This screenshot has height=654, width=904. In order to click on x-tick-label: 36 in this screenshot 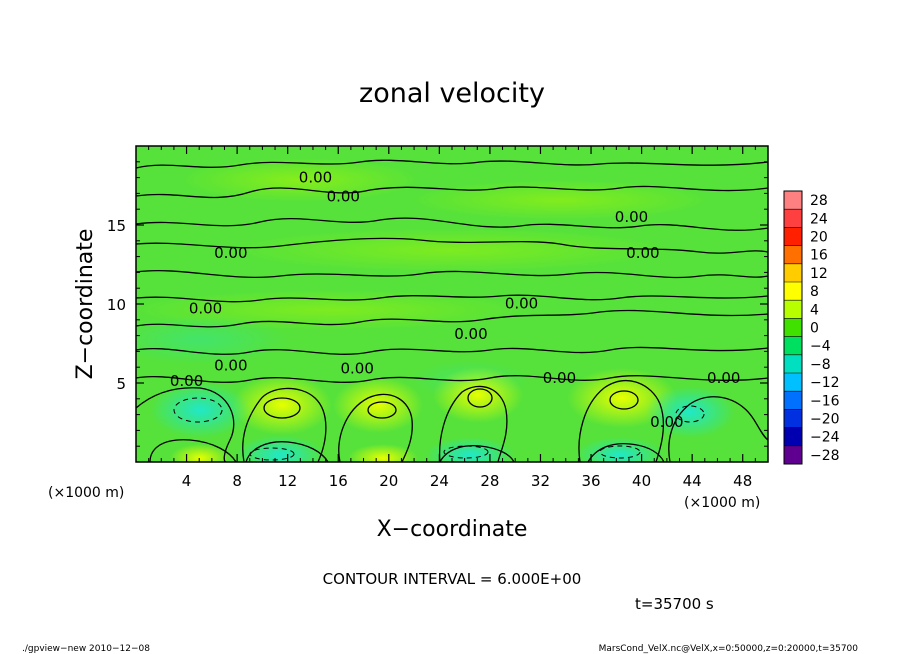, I will do `click(590, 481)`.